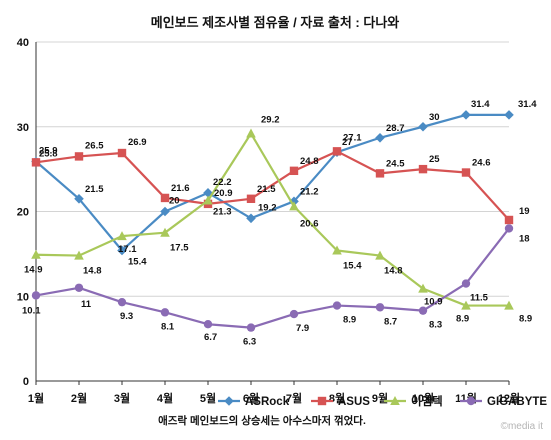  What do you see at coordinates (223, 193) in the screenshot?
I see `data-label: 20.9` at bounding box center [223, 193].